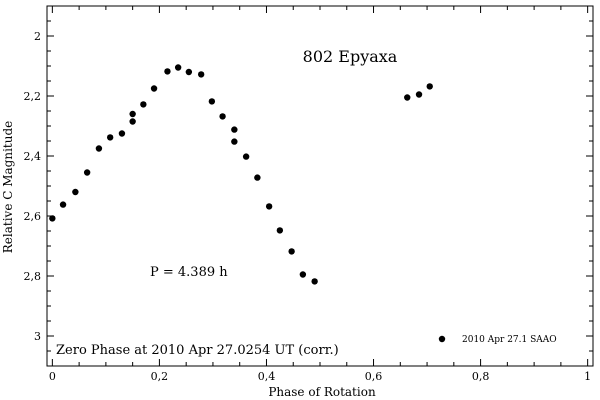 Image resolution: width=600 pixels, height=400 pixels. Describe the element at coordinates (33, 276) in the screenshot. I see `y-tick-label: 2,8` at that location.